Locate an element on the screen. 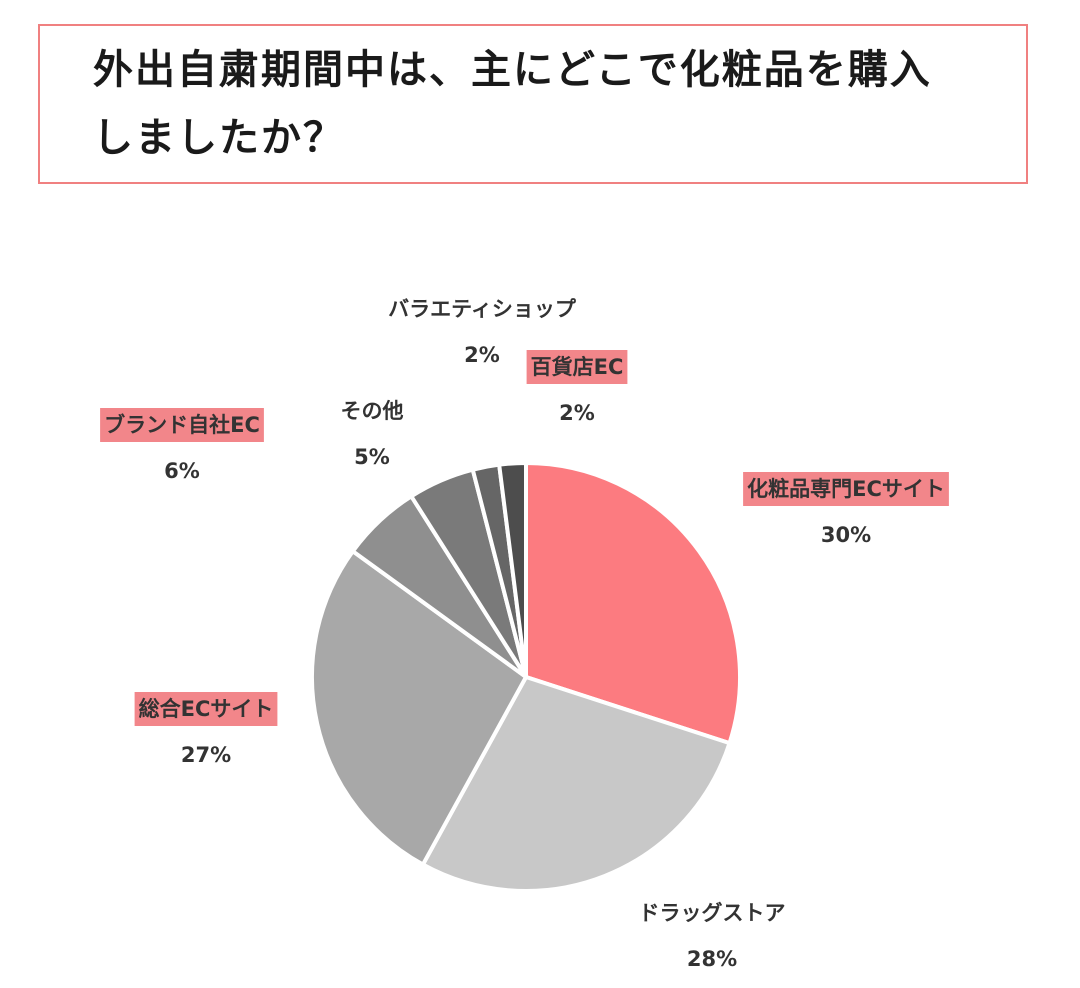  slice-label-6: バラエティショップ 2% is located at coordinates (482, 332).